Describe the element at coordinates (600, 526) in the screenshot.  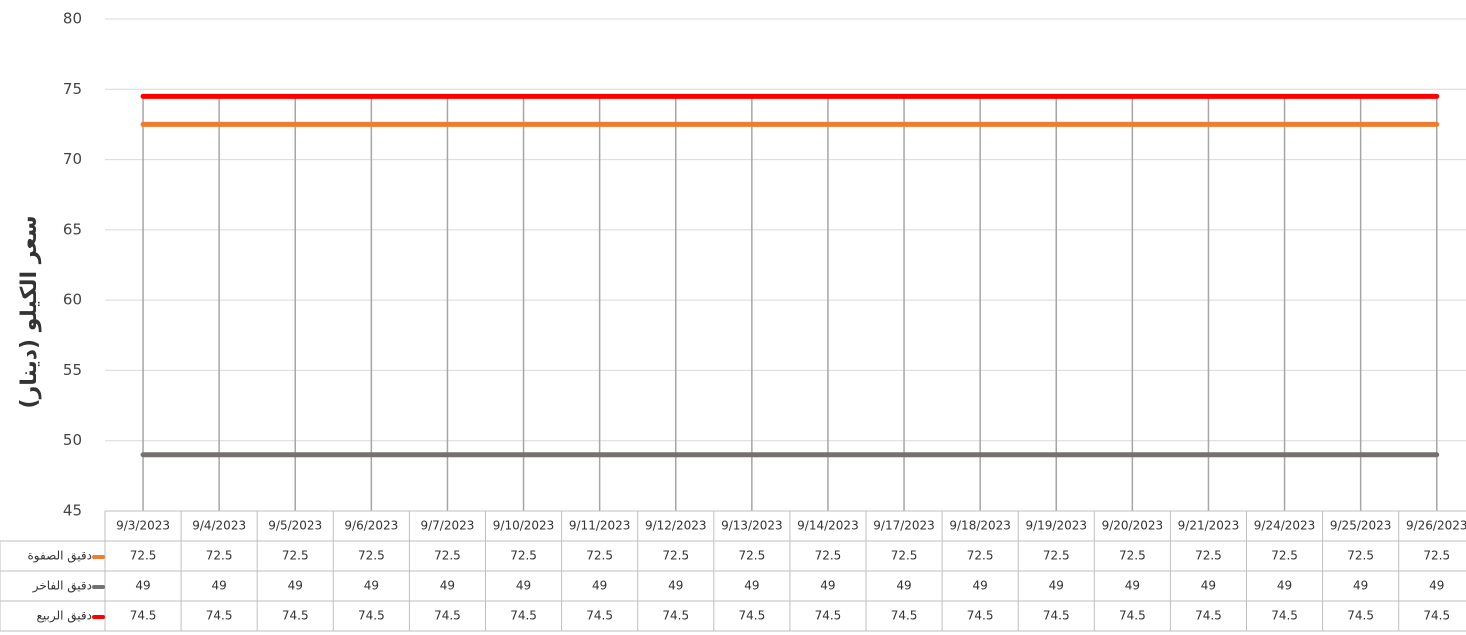
I see `x-tick-label: 9/11/2023` at that location.